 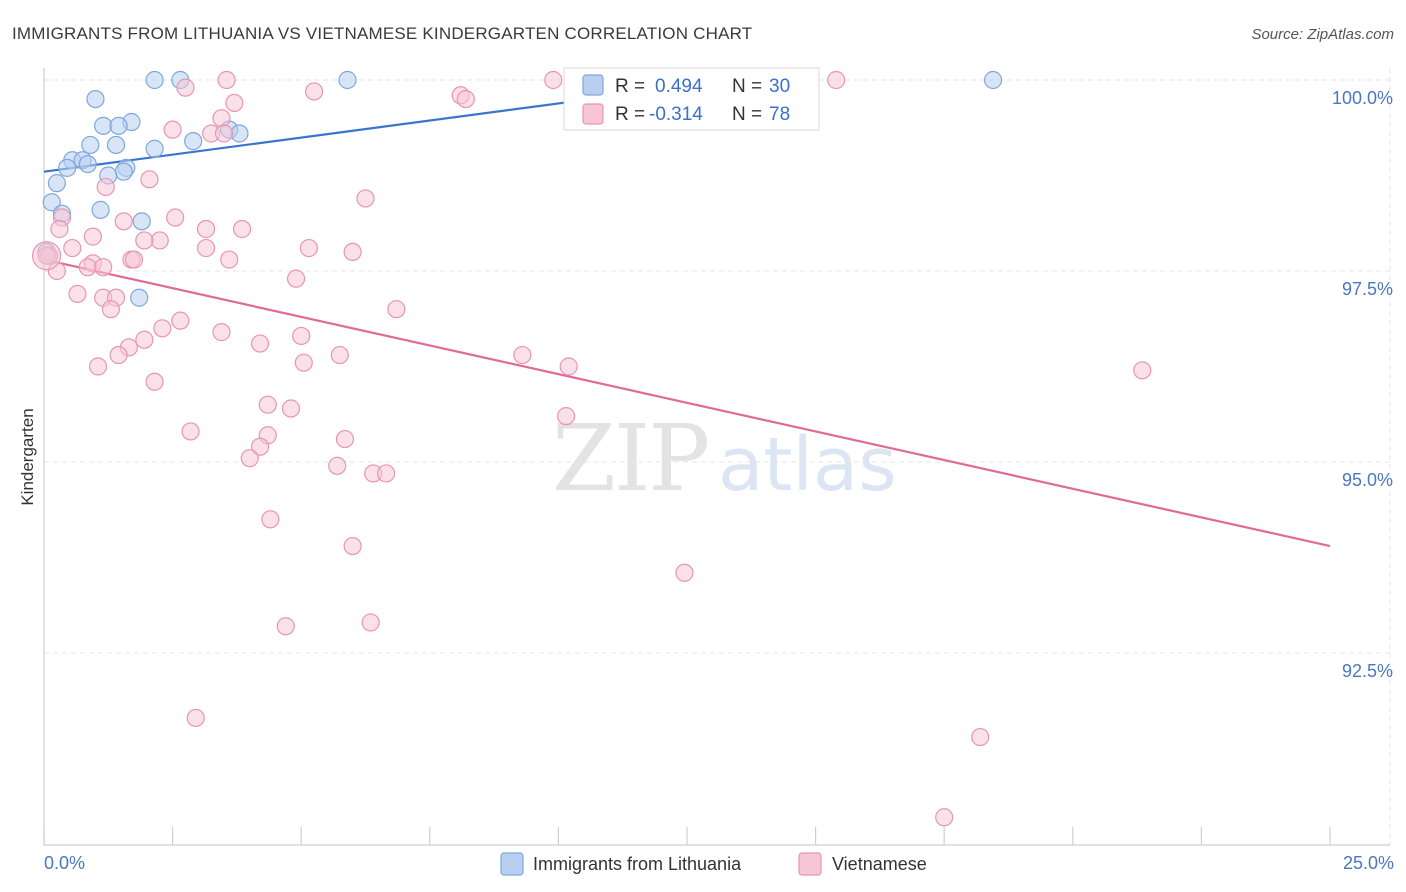 I want to click on stats-legend-n-value-blue: 30, so click(x=779, y=86).